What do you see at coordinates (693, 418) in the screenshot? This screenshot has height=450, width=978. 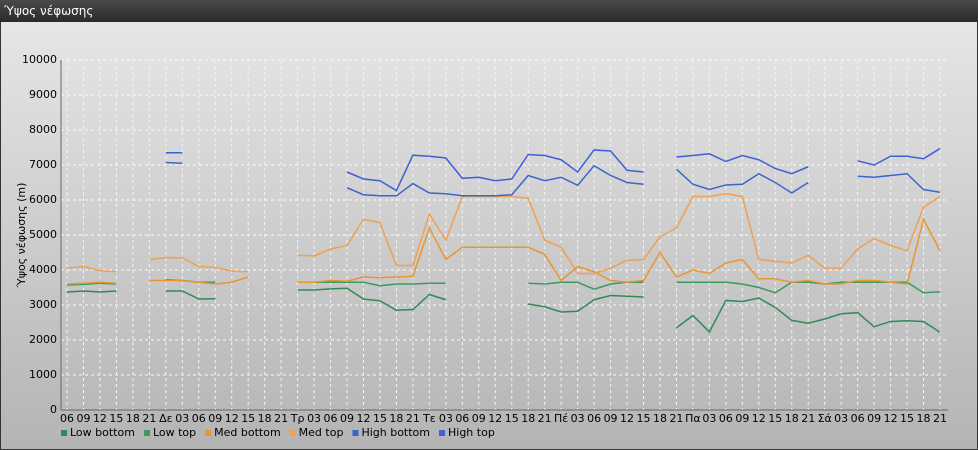 I see `x-tick-label: Πα` at bounding box center [693, 418].